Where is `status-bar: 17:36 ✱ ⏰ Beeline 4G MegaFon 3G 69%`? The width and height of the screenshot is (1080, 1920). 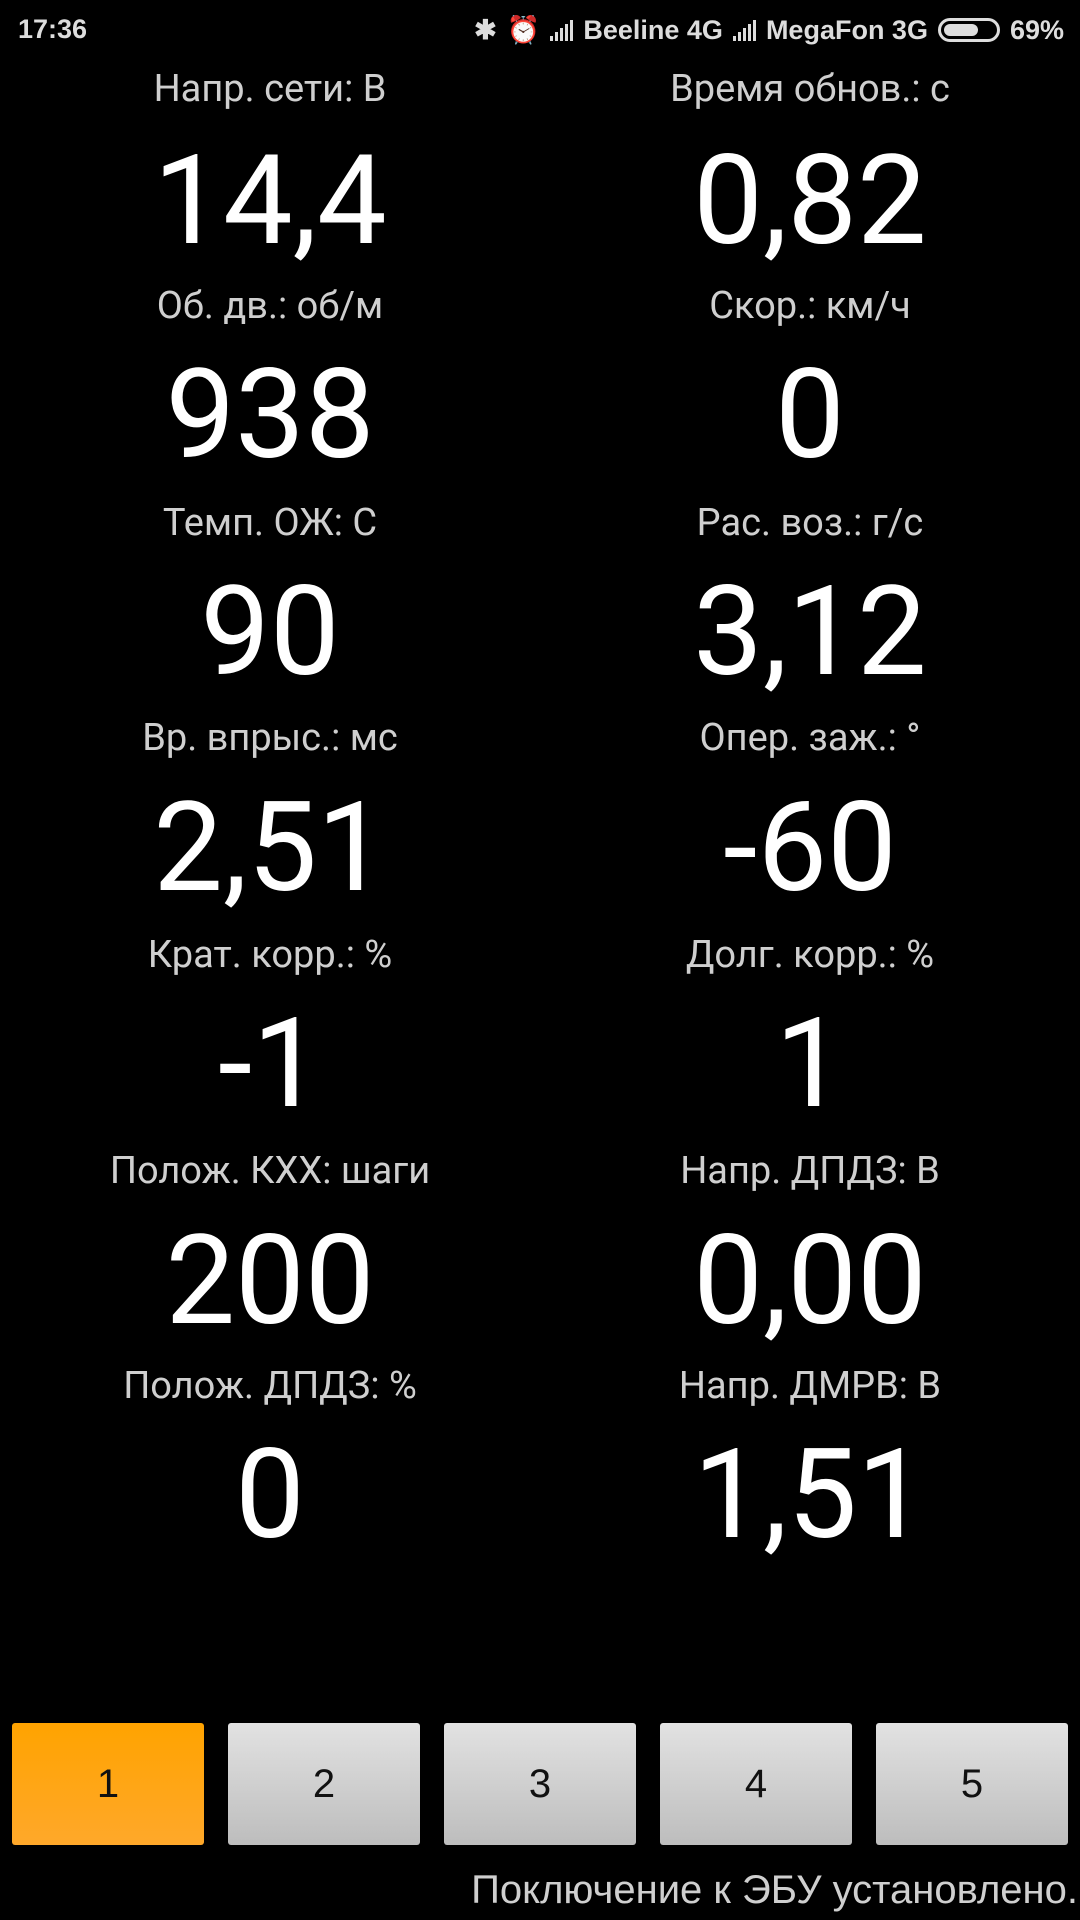
status-bar: 17:36 ✱ ⏰ Beeline 4G MegaFon 3G 69% is located at coordinates (540, 30).